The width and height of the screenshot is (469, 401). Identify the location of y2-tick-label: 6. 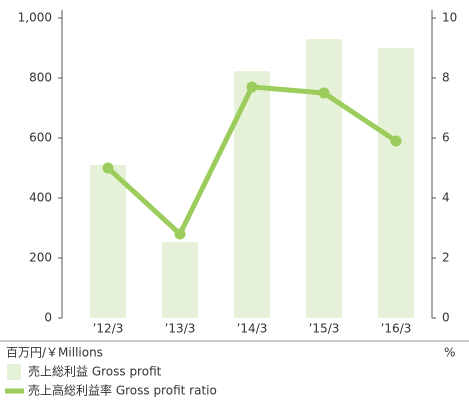
(446, 138).